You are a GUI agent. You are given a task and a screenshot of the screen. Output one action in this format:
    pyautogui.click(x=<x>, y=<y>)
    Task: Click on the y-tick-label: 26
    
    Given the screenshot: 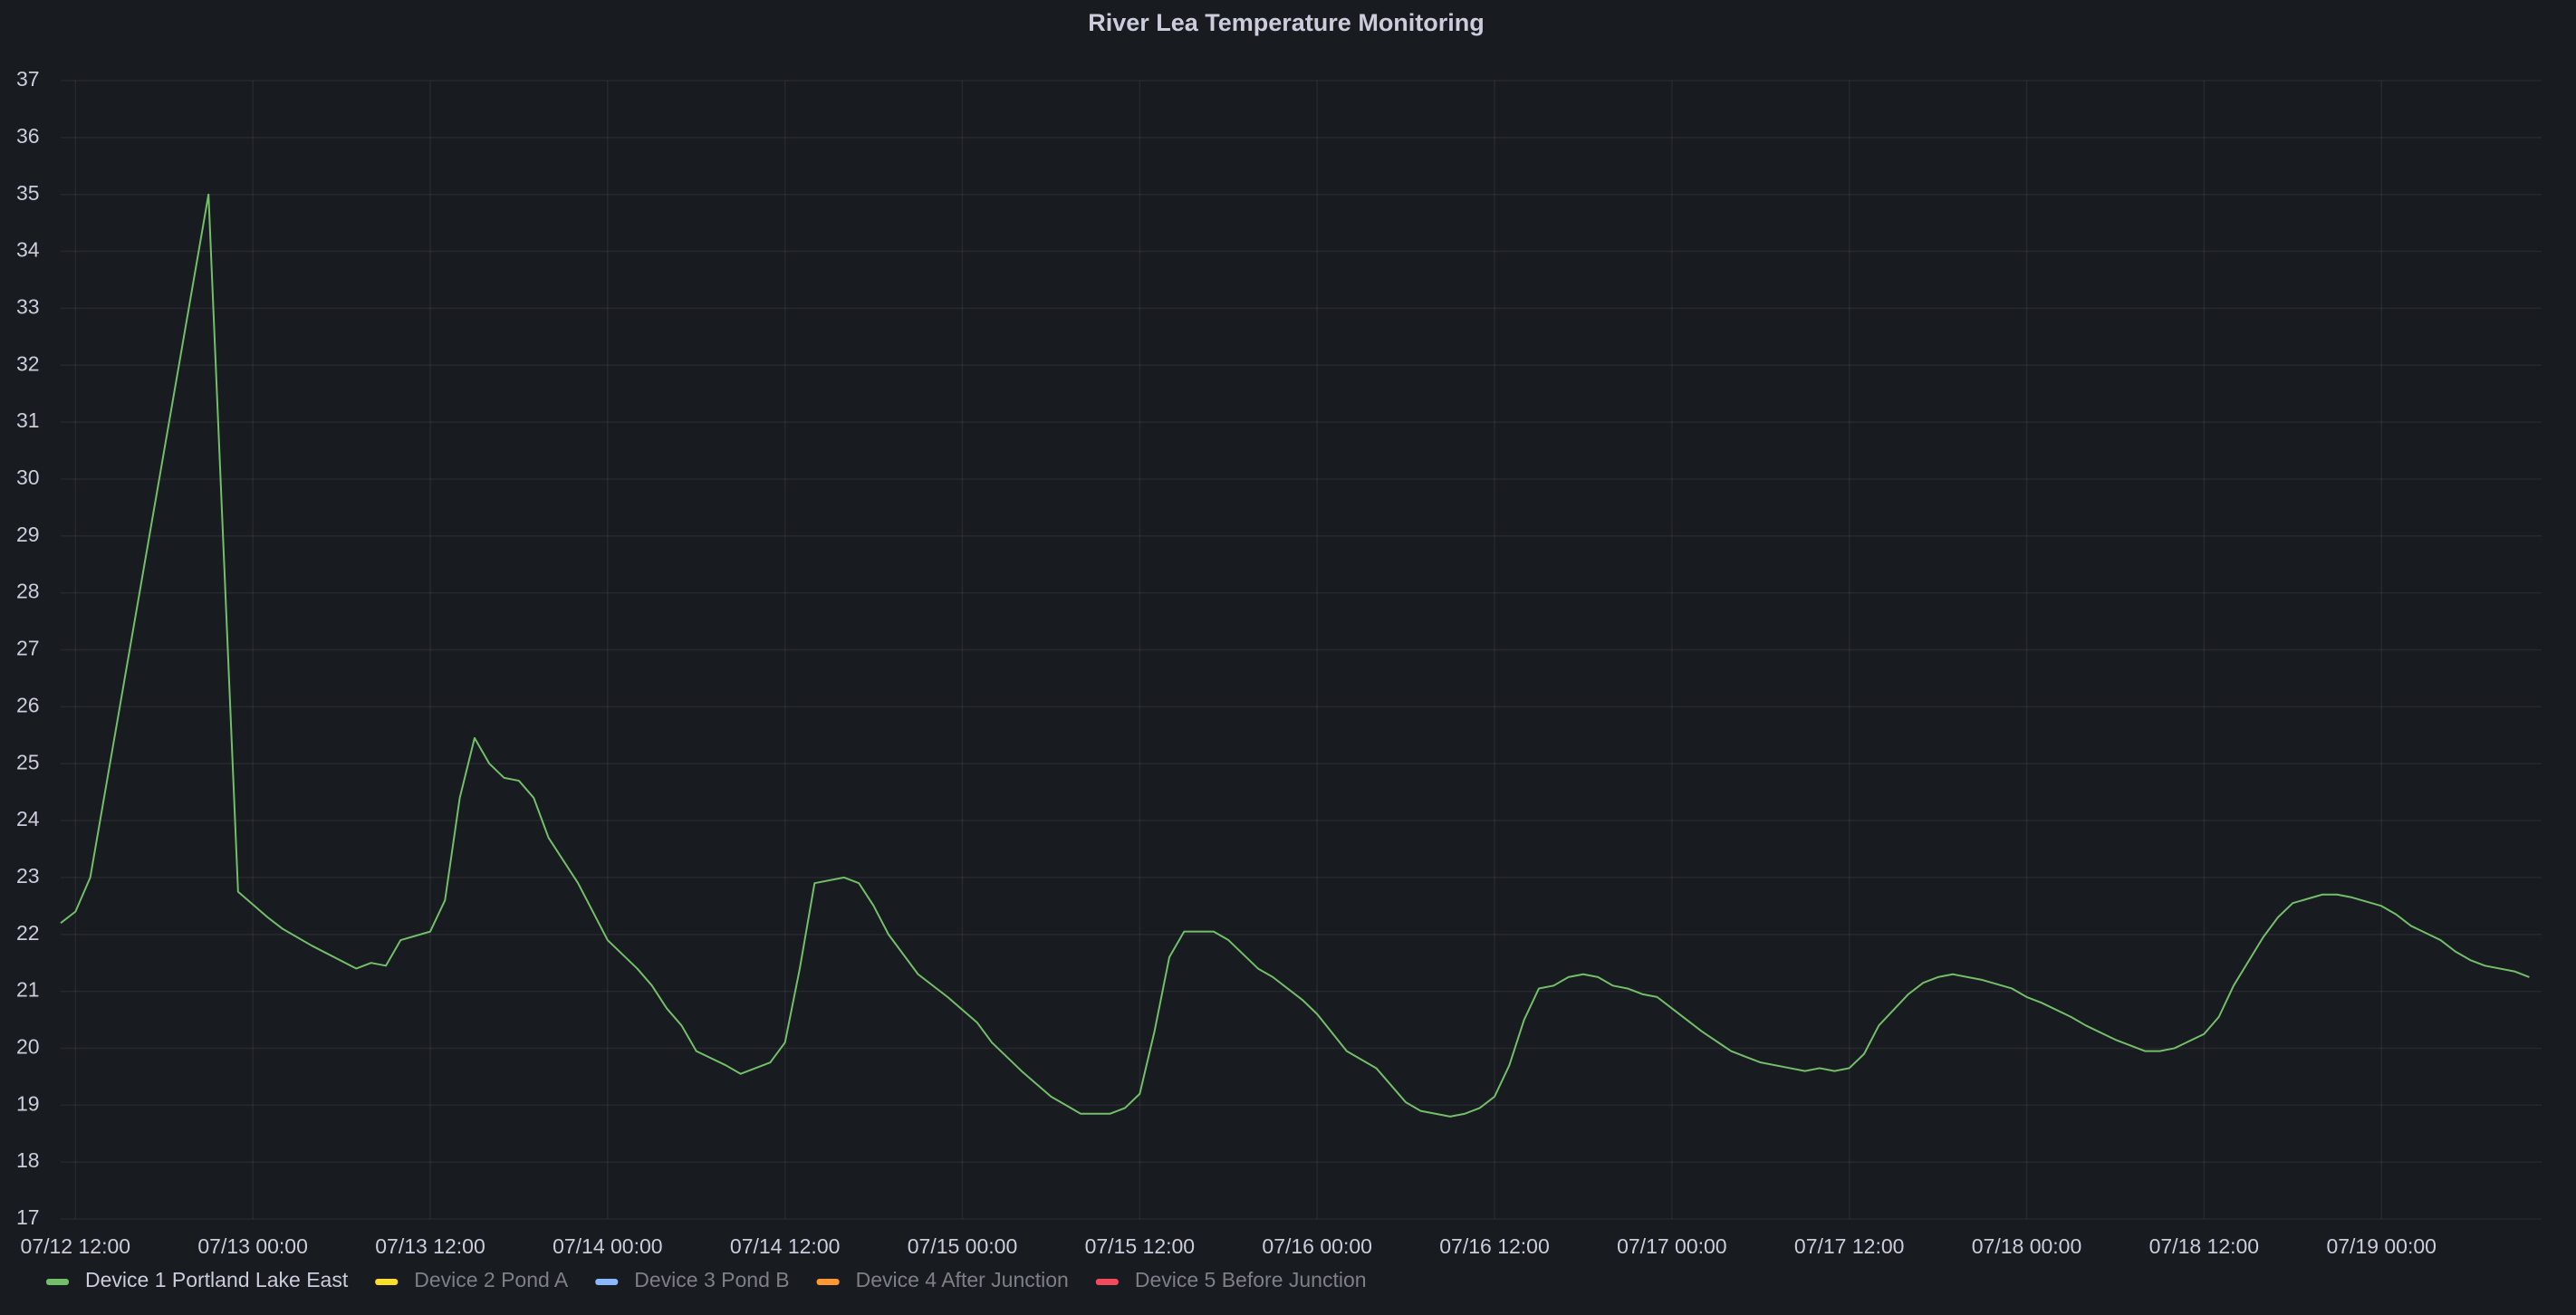 What is the action you would take?
    pyautogui.click(x=28, y=704)
    